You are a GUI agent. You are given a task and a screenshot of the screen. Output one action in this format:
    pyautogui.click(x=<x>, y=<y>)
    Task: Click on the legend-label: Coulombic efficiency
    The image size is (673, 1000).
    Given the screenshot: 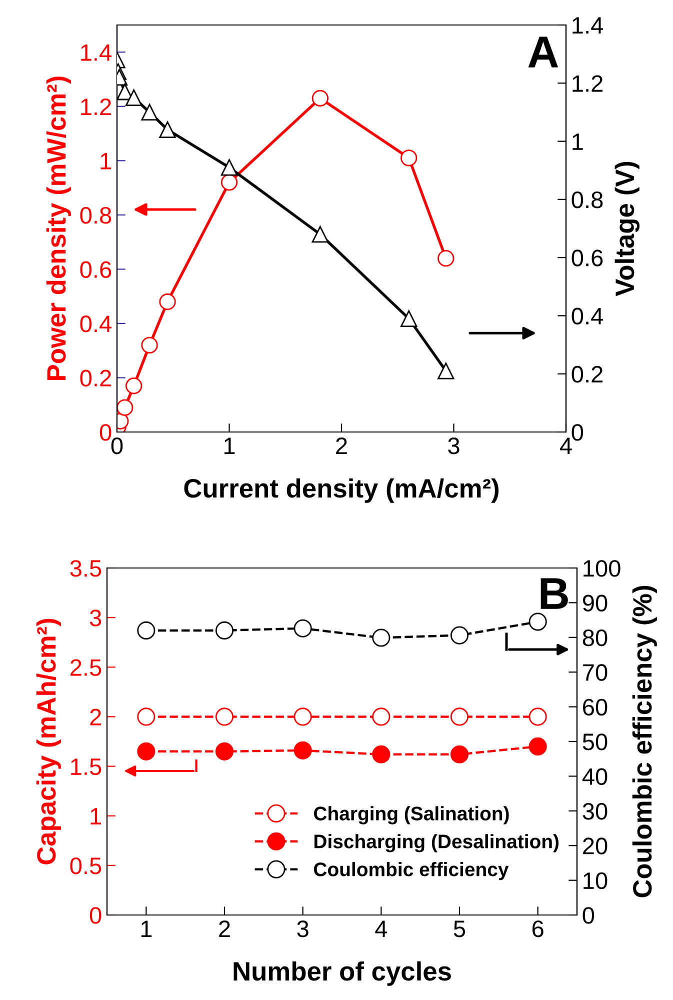 What is the action you would take?
    pyautogui.click(x=411, y=871)
    